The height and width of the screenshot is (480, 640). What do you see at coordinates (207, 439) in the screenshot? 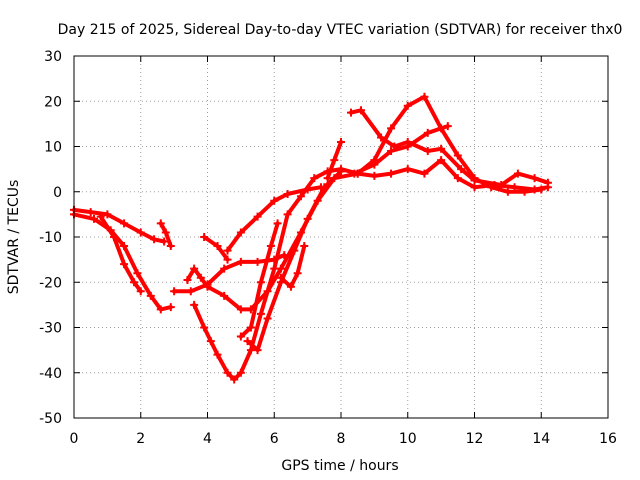
I see `x-tick-label: 4` at bounding box center [207, 439].